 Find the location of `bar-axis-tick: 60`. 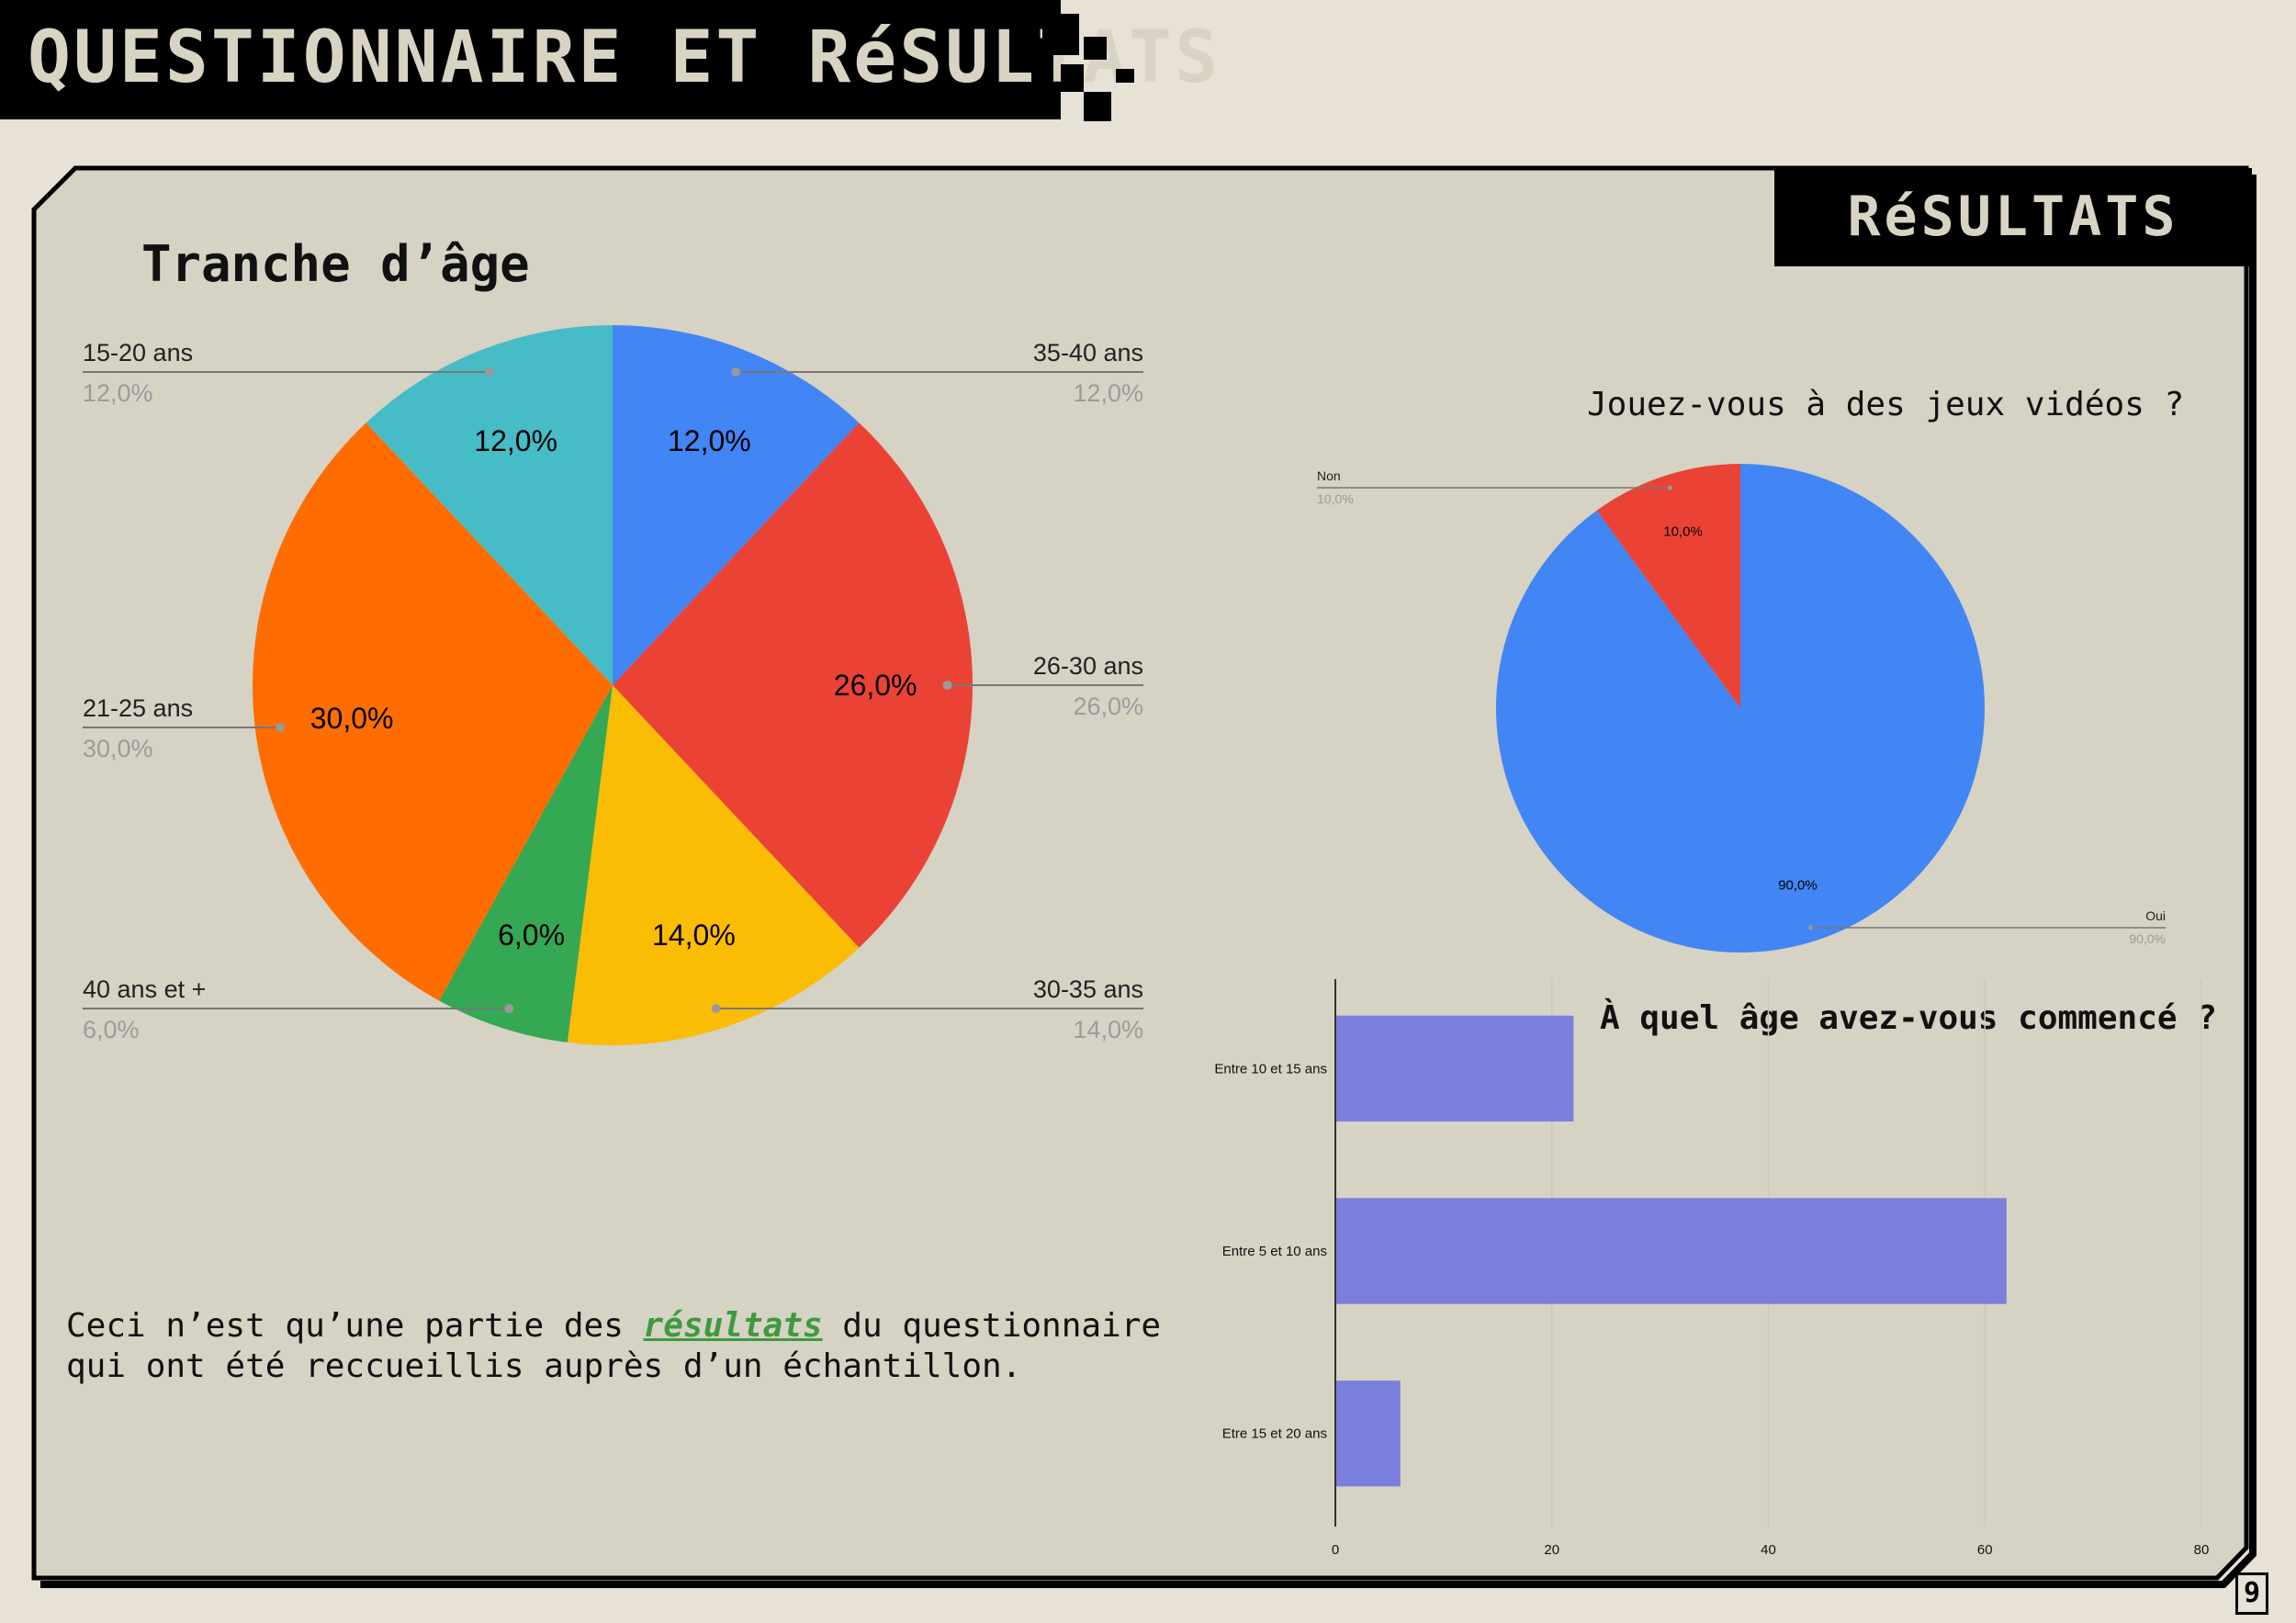

bar-axis-tick: 60 is located at coordinates (1985, 1550).